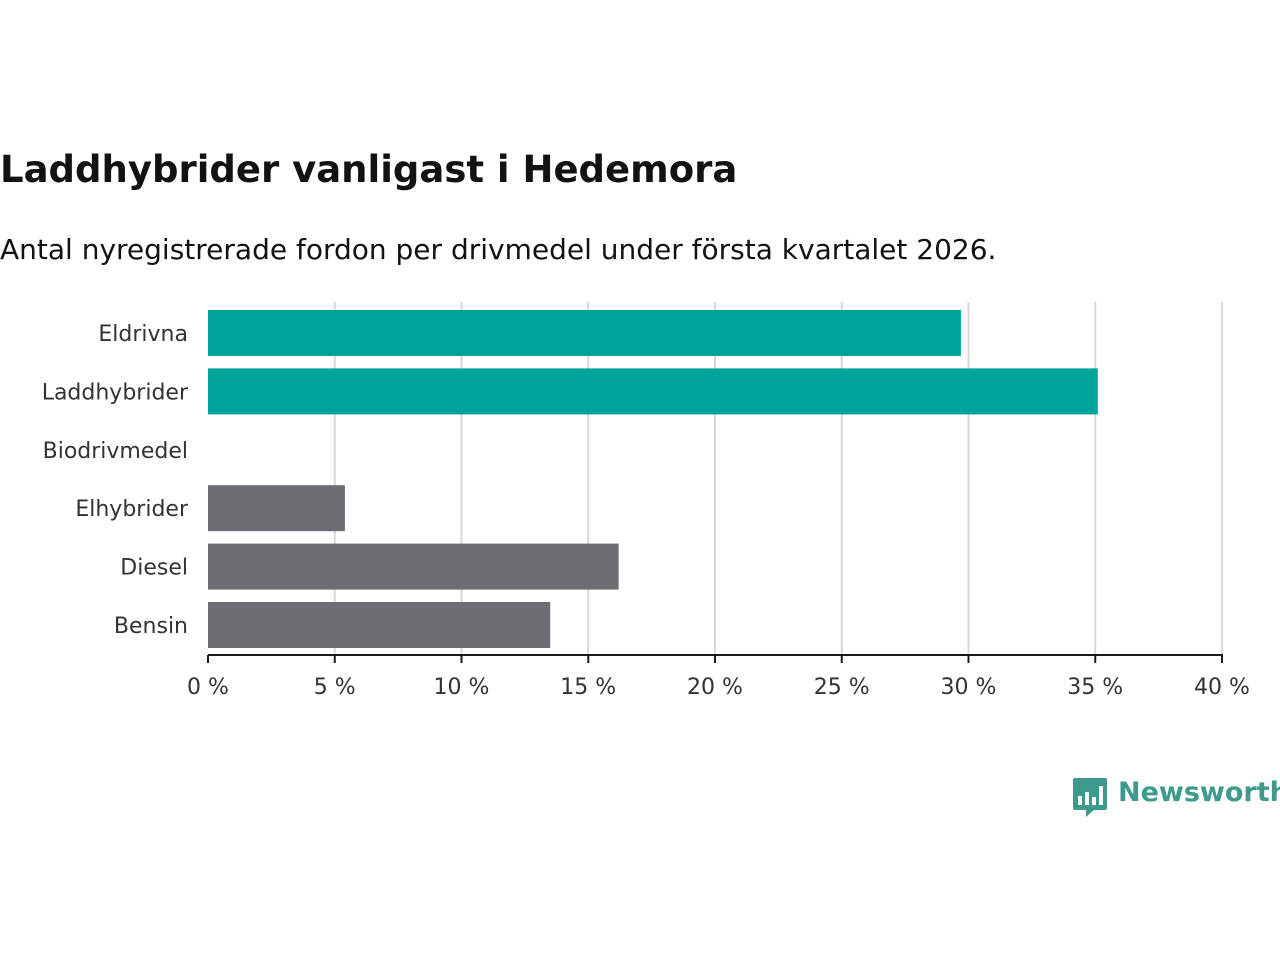 The width and height of the screenshot is (1280, 960). What do you see at coordinates (1222, 687) in the screenshot?
I see `x-tick-label: 40 %` at bounding box center [1222, 687].